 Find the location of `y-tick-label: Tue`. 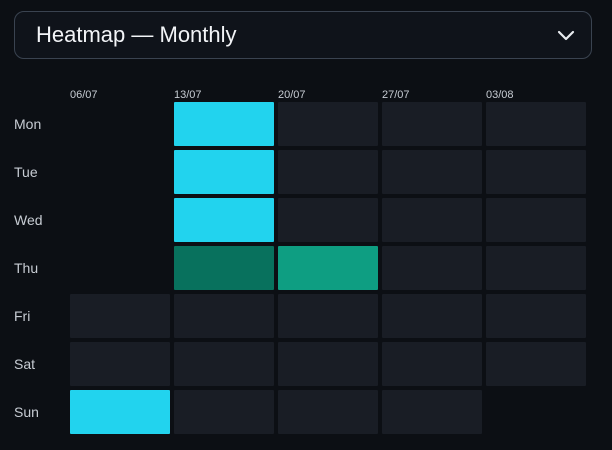

y-tick-label: Tue is located at coordinates (26, 172).